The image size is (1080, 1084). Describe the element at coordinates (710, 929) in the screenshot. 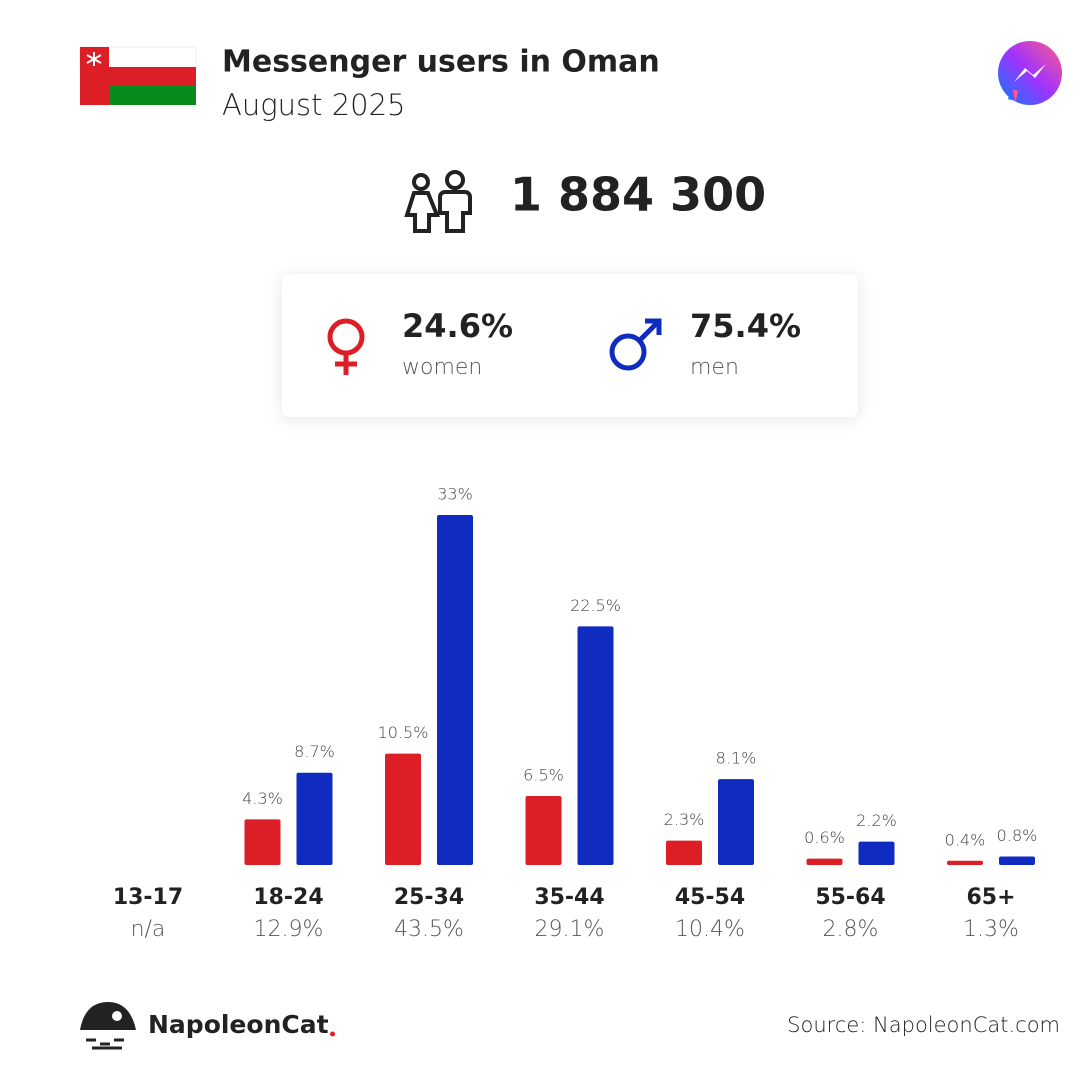

I see `category-total: 10.4%` at that location.